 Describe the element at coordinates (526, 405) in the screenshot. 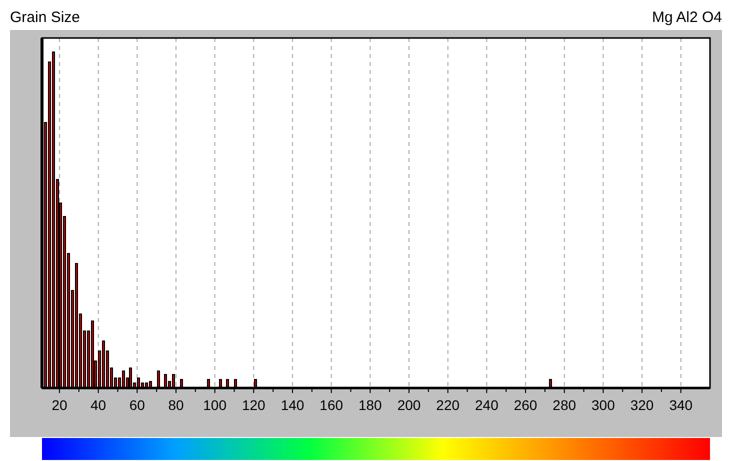

I see `x-tick-label: 260` at that location.